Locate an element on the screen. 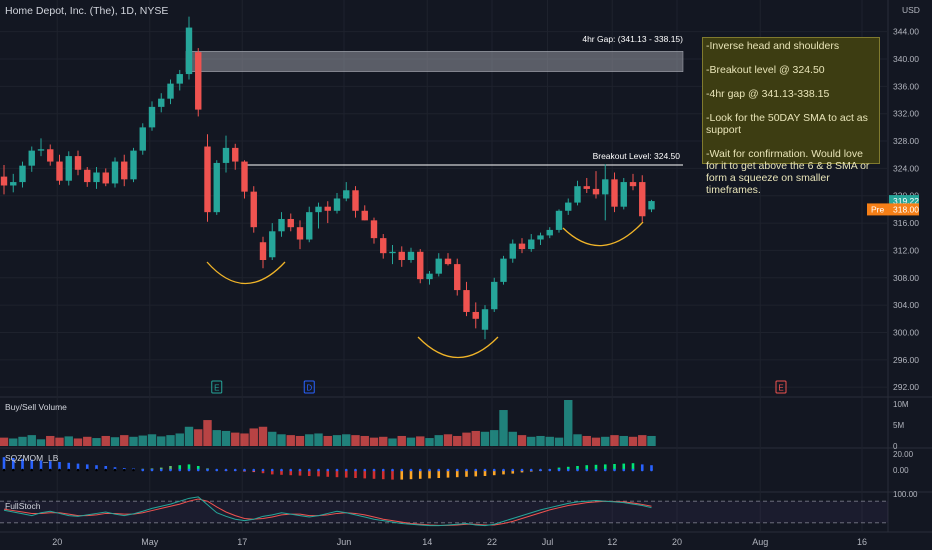 The width and height of the screenshot is (932, 550). last-price-label: 319.22 is located at coordinates (906, 201).